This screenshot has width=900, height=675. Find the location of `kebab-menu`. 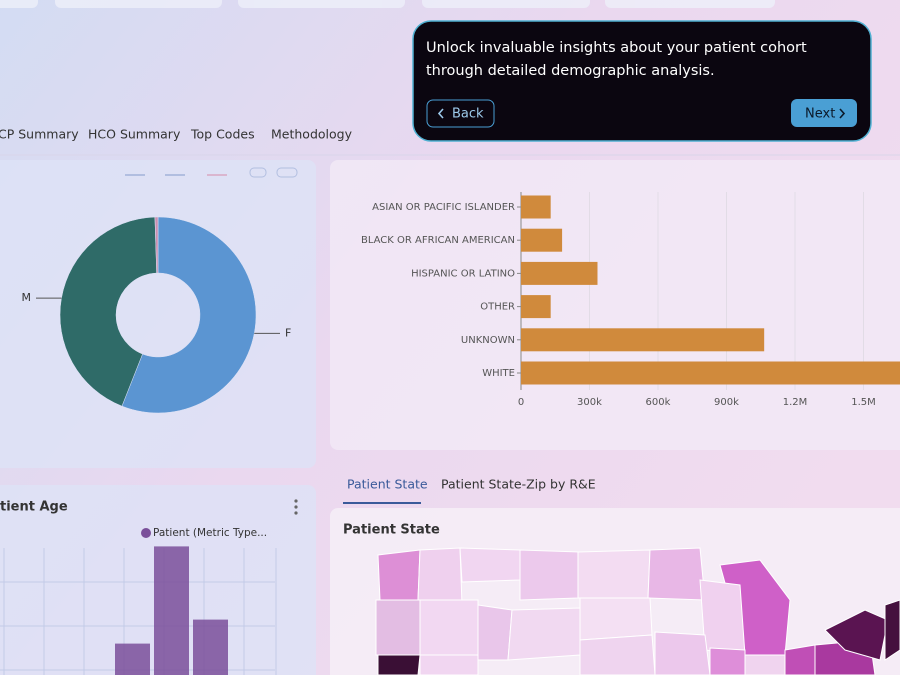

kebab-menu is located at coordinates (296, 507).